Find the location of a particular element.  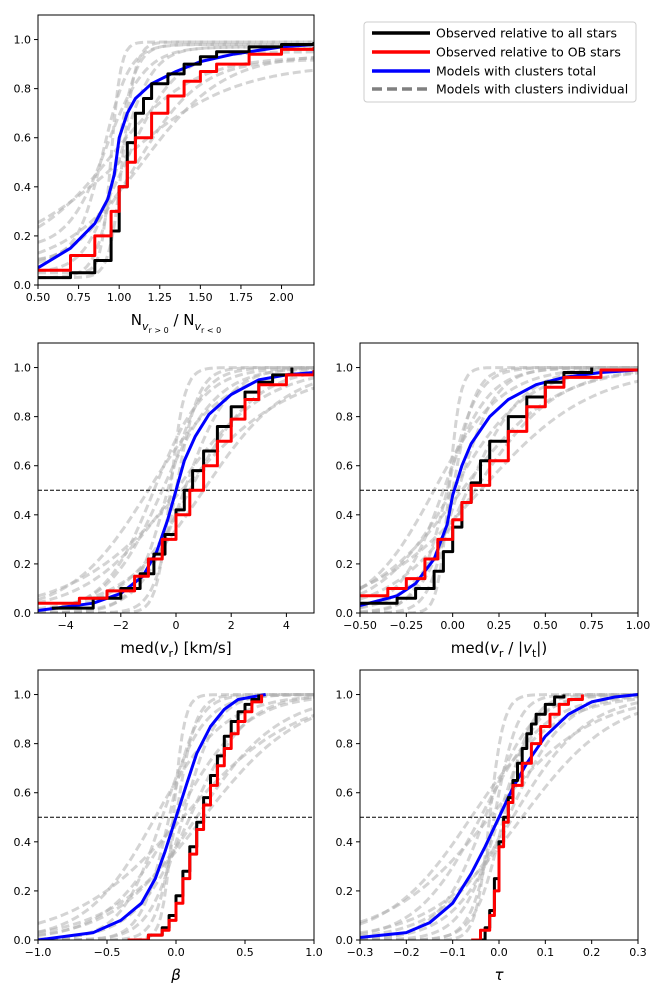

legend-frame is located at coordinates (500, 62).